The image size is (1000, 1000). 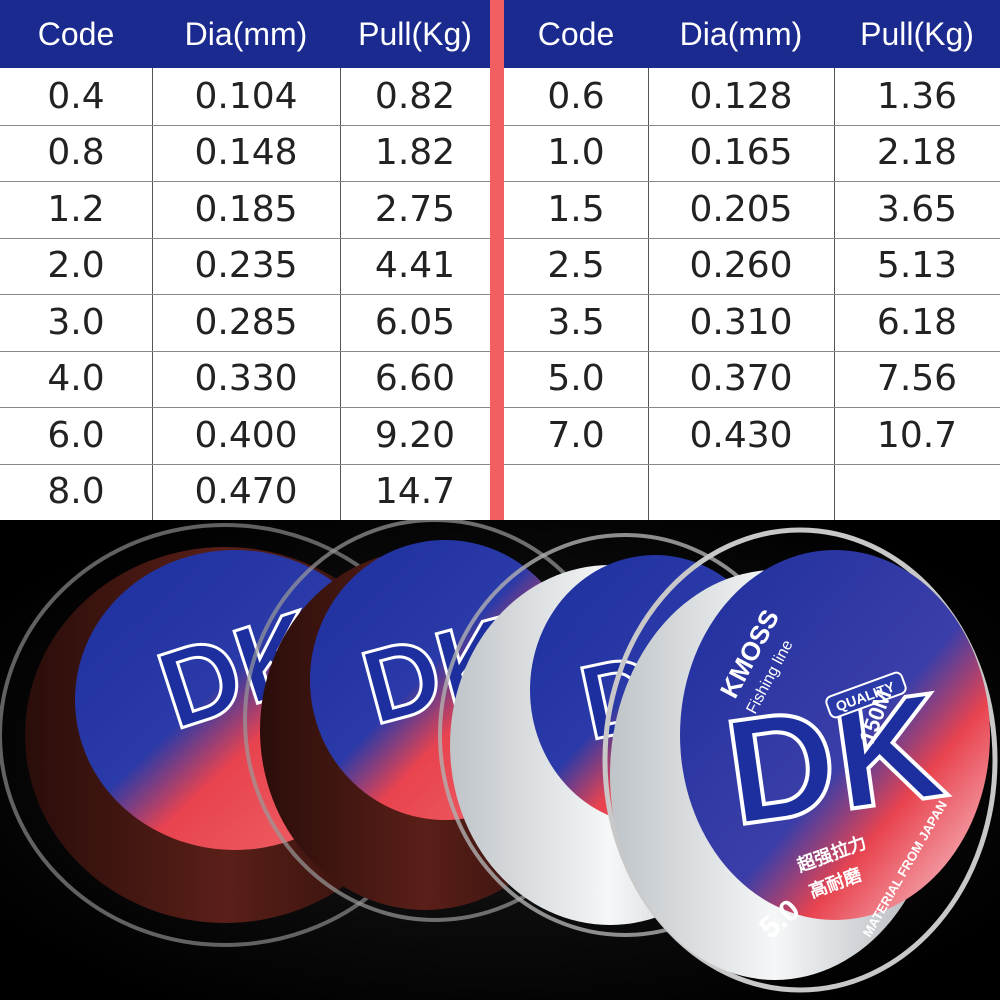 I want to click on left-cell-pull: 0.82, so click(x=415, y=96).